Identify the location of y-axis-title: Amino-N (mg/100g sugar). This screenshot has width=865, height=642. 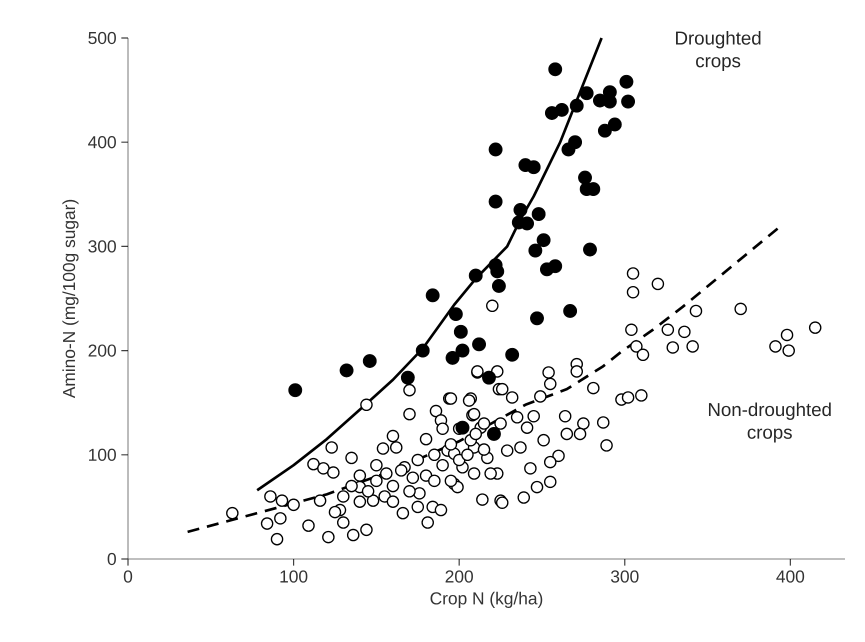
(70, 299).